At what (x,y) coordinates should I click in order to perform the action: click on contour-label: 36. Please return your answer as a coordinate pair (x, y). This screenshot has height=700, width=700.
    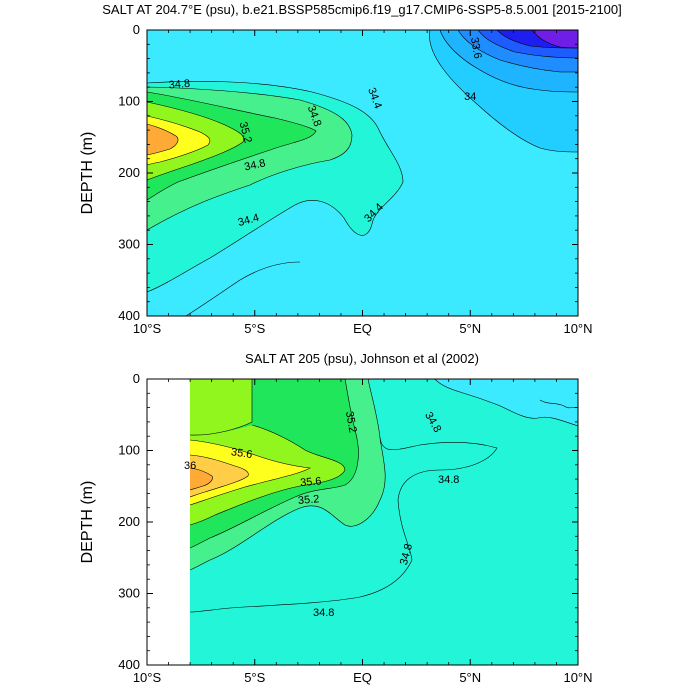
    Looking at the image, I should click on (190, 466).